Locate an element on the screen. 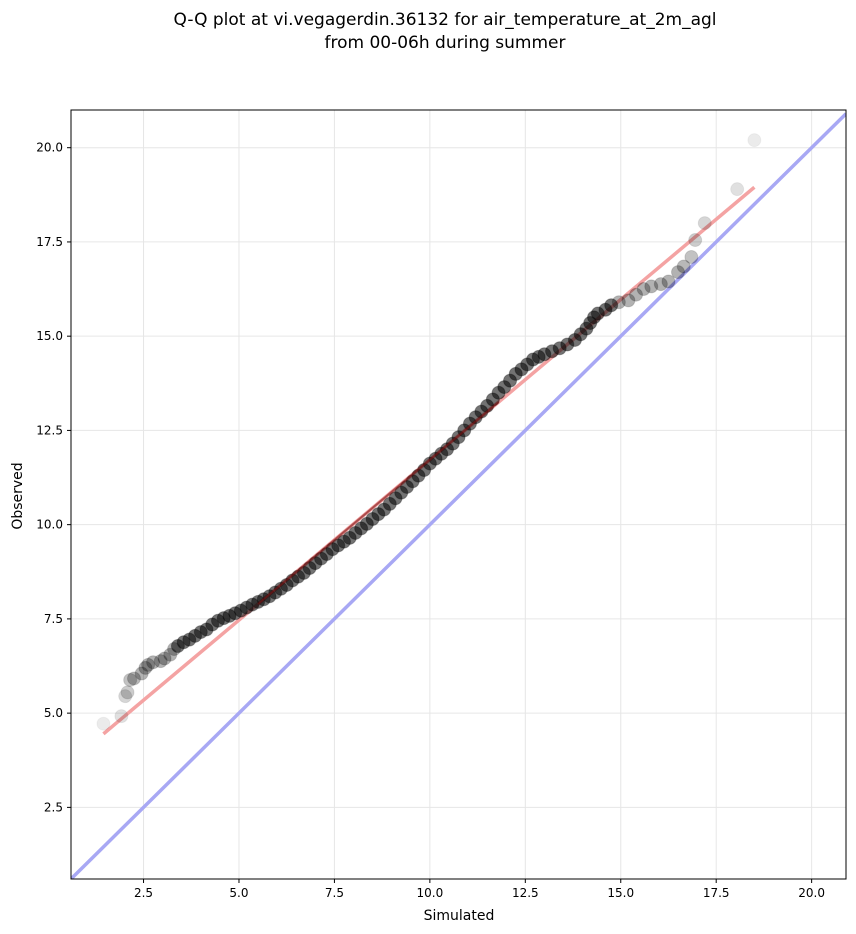  y-axis-label: Observed is located at coordinates (18, 495).